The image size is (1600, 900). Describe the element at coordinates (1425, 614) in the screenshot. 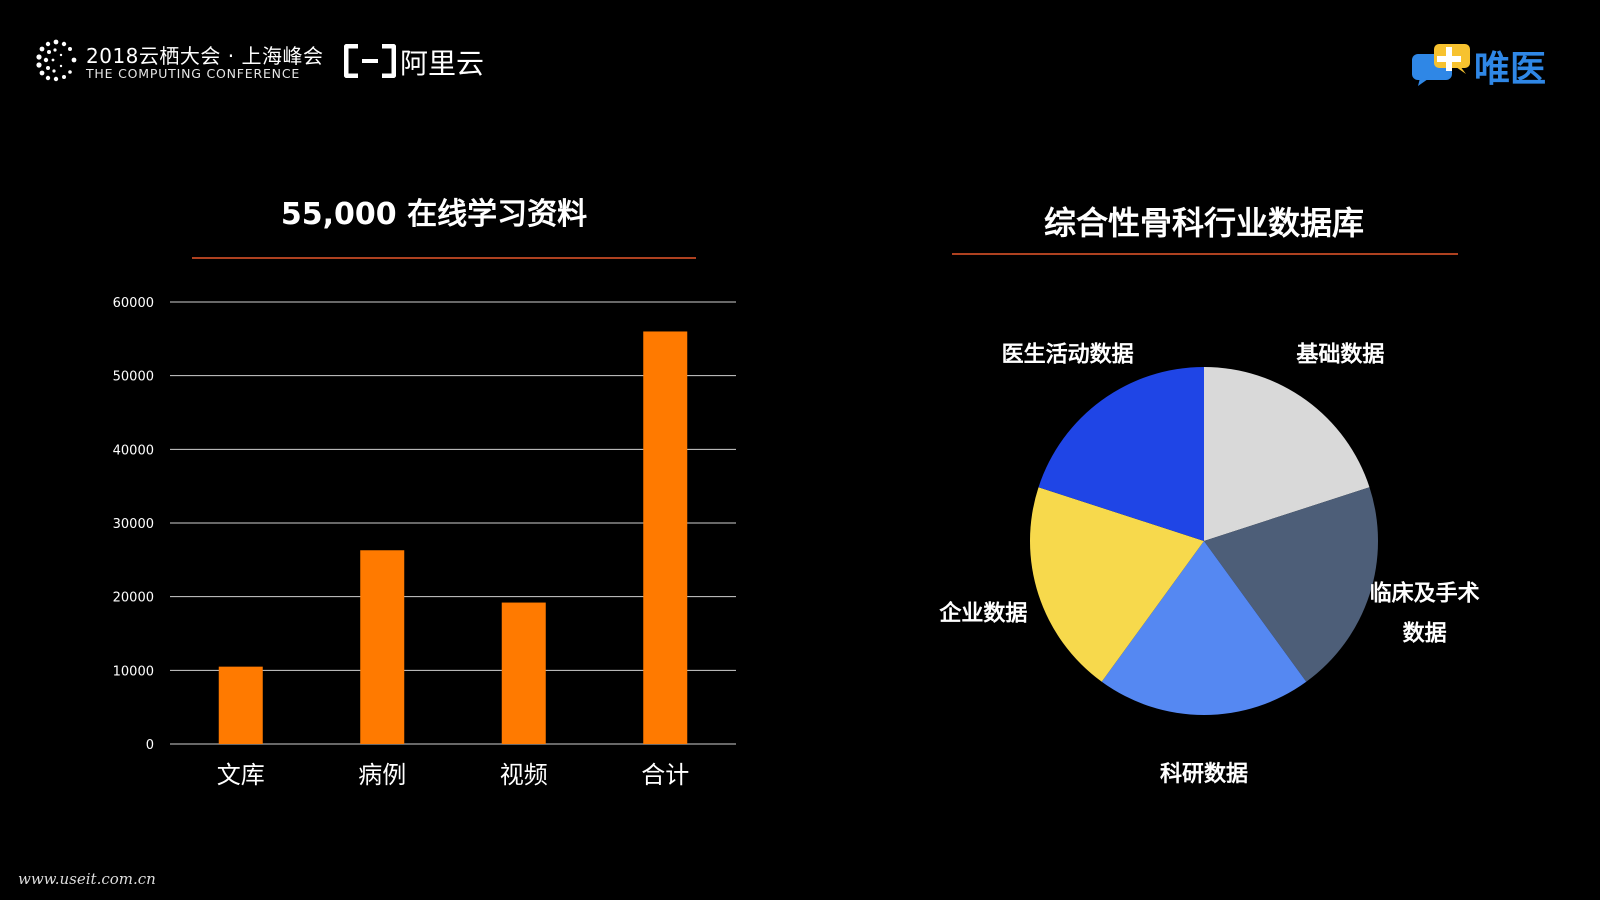

I see `pie-label-2: 临床及手术数据` at that location.